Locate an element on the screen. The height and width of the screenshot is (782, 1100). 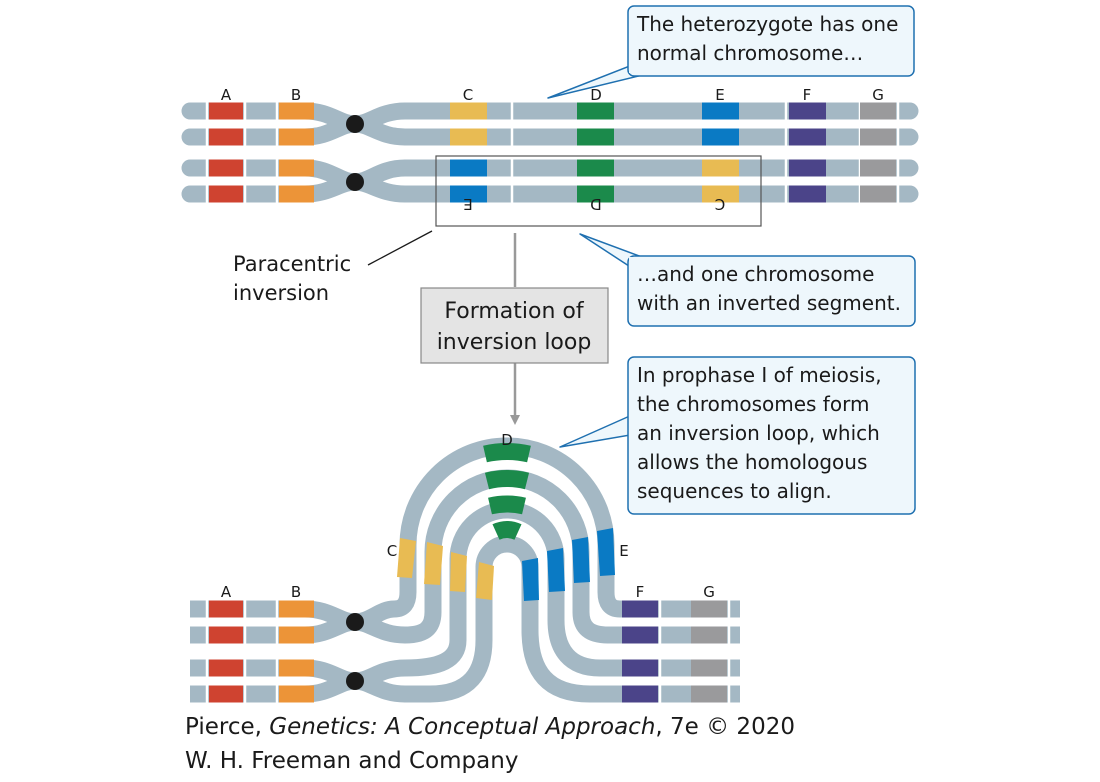
label-line: Paracentric is located at coordinates (292, 264).